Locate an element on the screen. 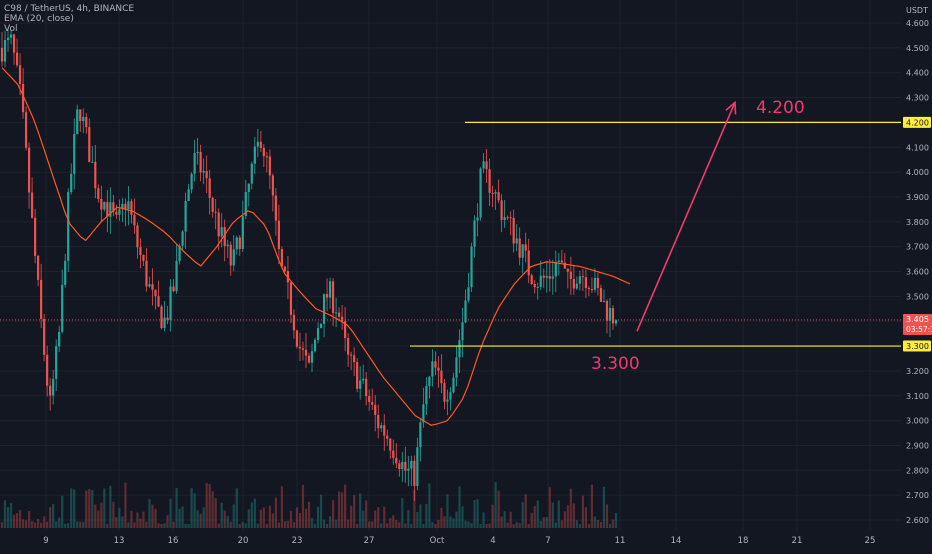  support-price-tag is located at coordinates (917, 346).